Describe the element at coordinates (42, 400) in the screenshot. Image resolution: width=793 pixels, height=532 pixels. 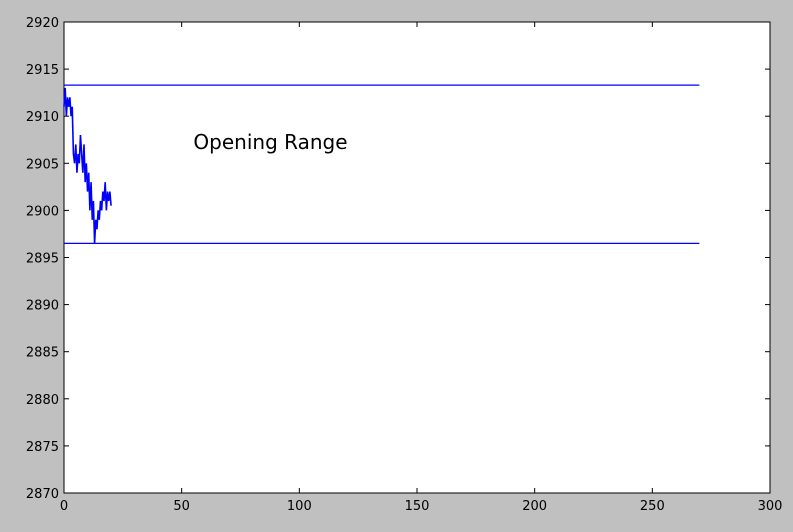
I see `y-tick-label: 2880` at that location.